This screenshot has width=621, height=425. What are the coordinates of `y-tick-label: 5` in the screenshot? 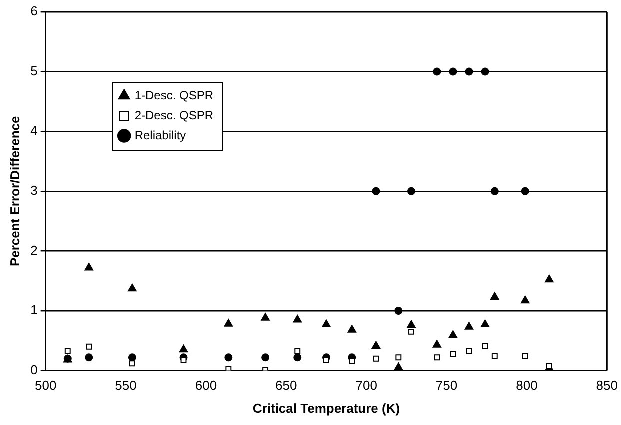 It's located at (34, 70).